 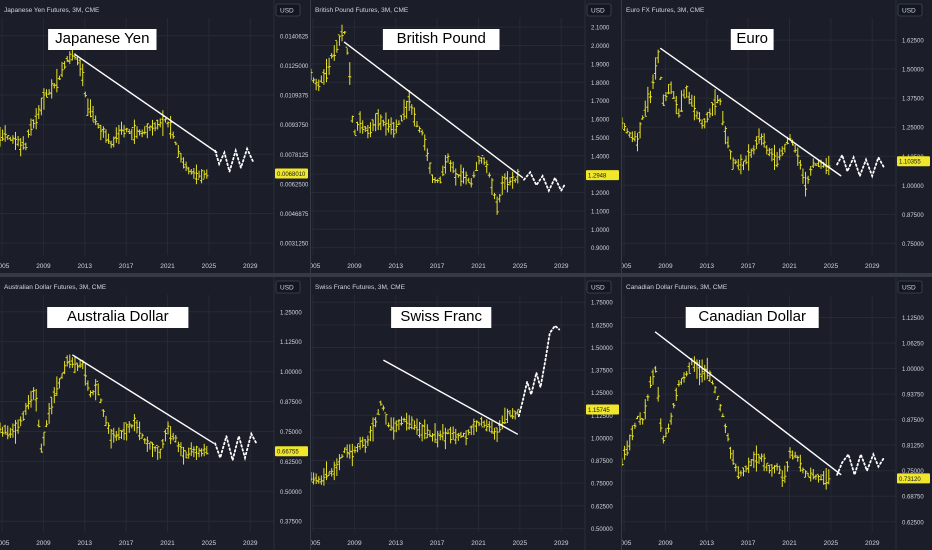 What do you see at coordinates (913, 71) in the screenshot?
I see `y-tick-label: 1.50000` at bounding box center [913, 71].